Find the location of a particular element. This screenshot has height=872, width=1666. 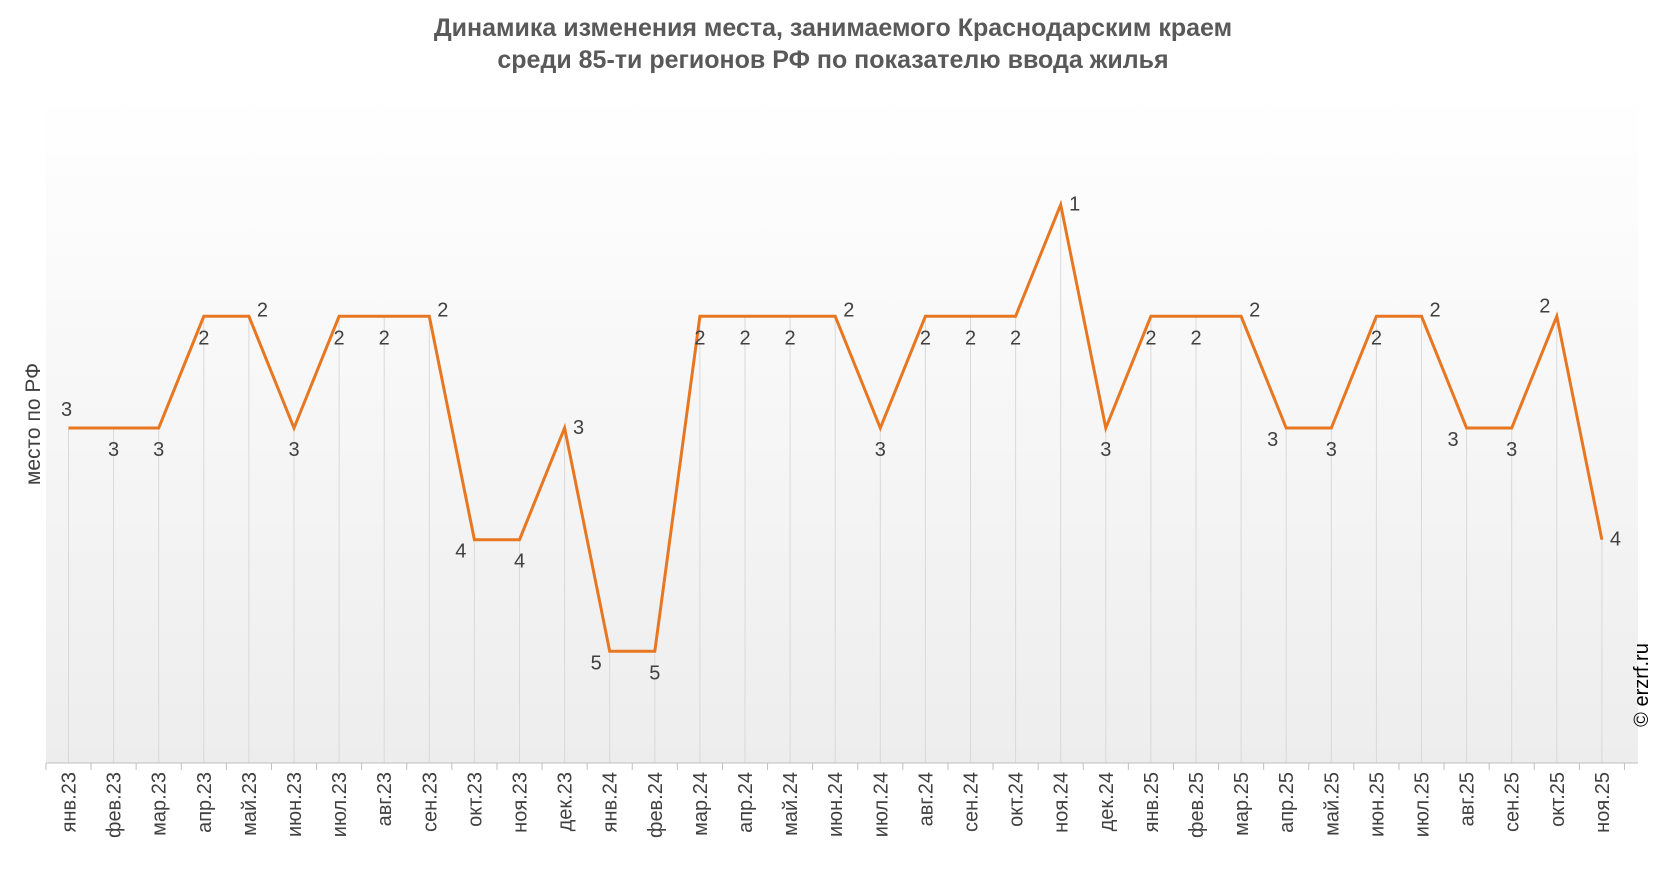

x-tick-label: дек.24 is located at coordinates (1107, 801).